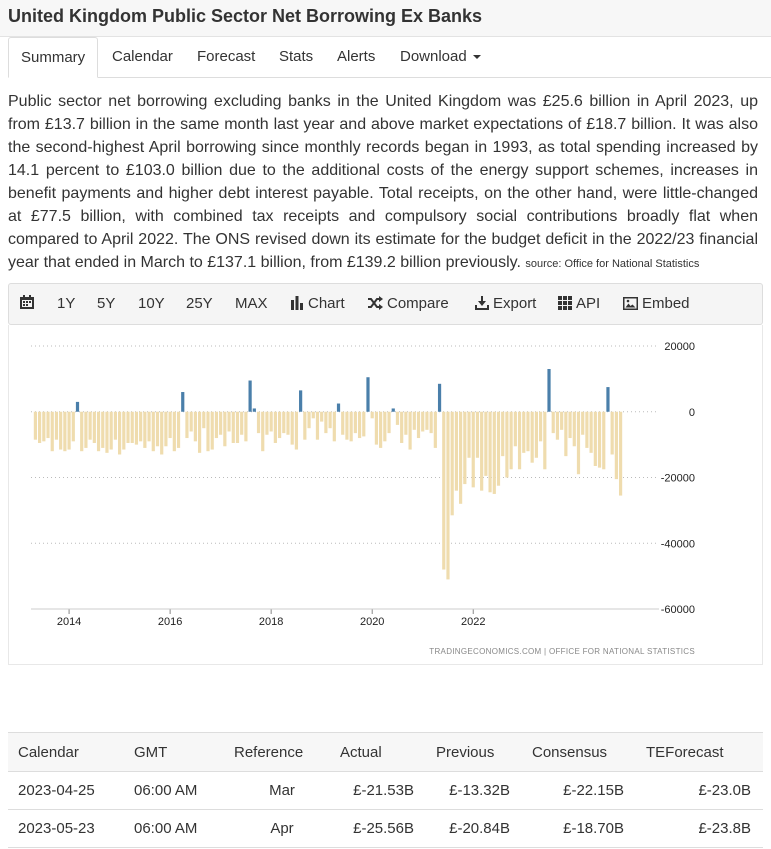 This screenshot has width=771, height=849. Describe the element at coordinates (699, 790) in the screenshot. I see `cell-teforecast: £-23.0B` at that location.